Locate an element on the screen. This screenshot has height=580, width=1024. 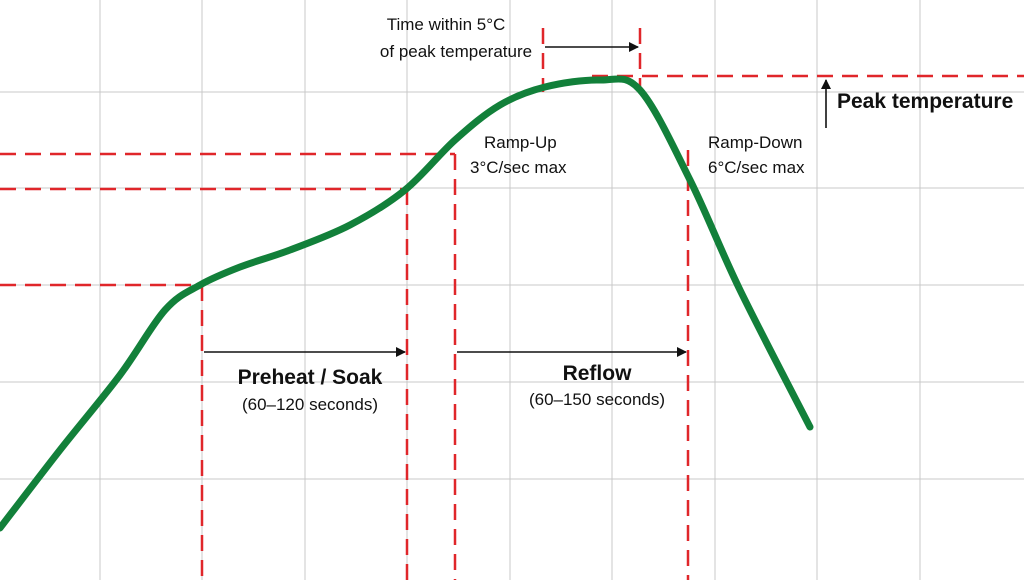
preheat-soak-range: (60–120 seconds) is located at coordinates (310, 404).